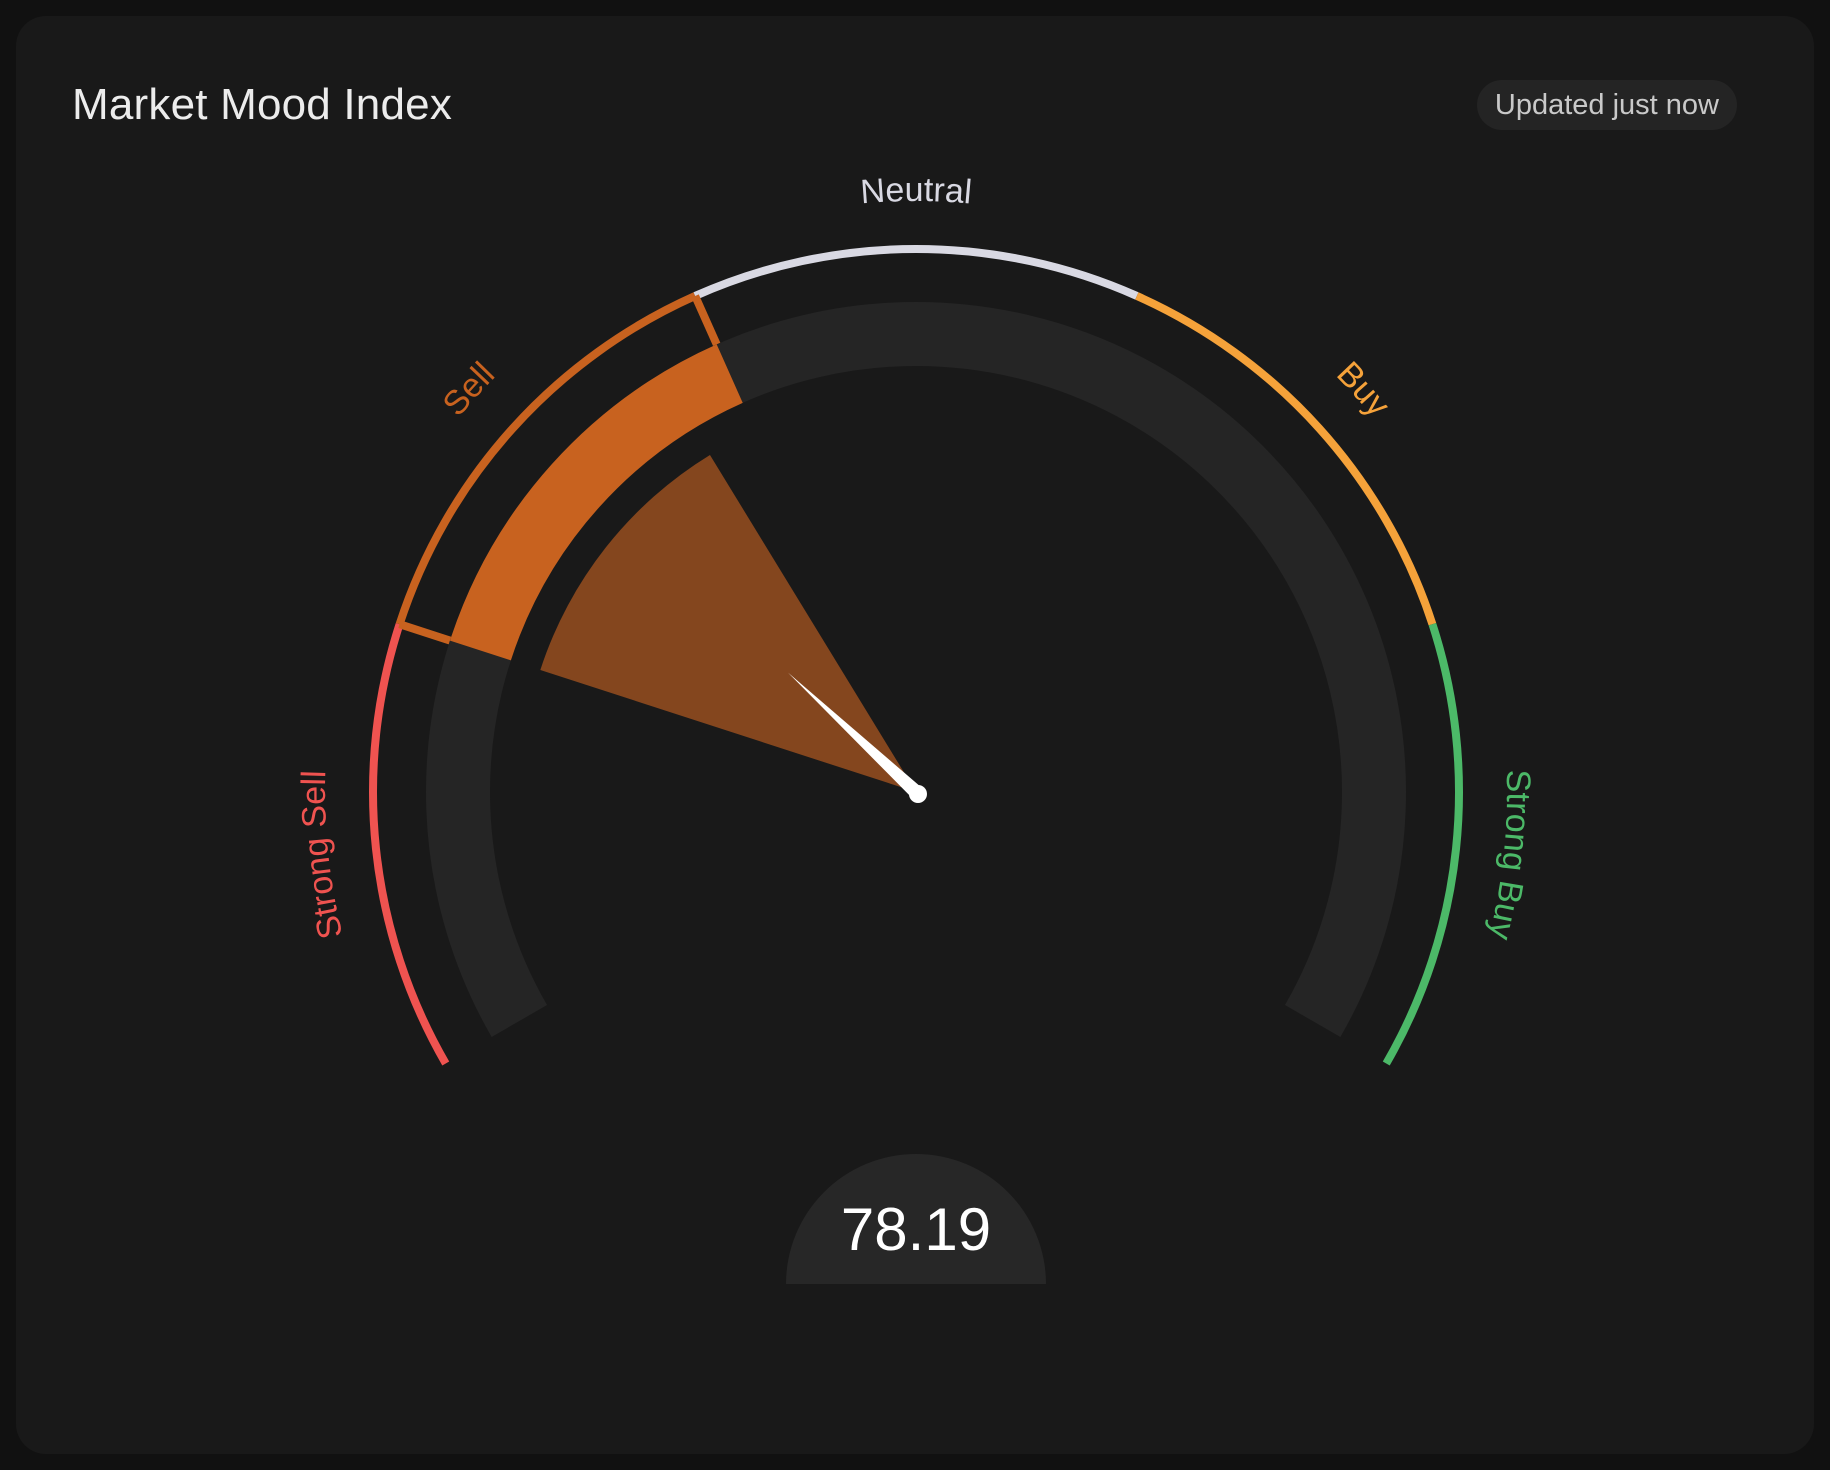  I want to click on zone-label-neutral: Neutral, so click(916, 191).